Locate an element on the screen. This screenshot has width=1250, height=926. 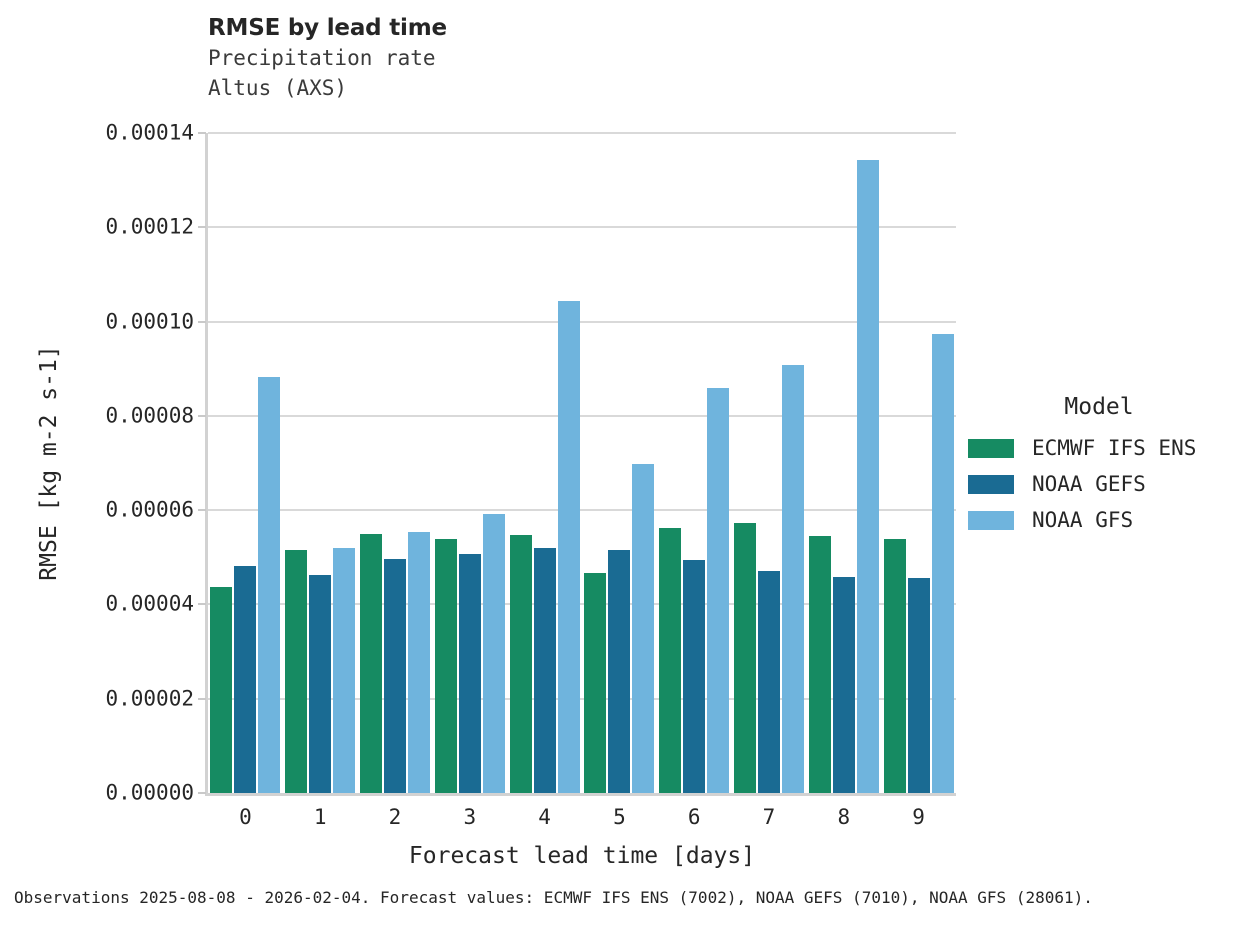
x-tick-label: 3 is located at coordinates (470, 817).